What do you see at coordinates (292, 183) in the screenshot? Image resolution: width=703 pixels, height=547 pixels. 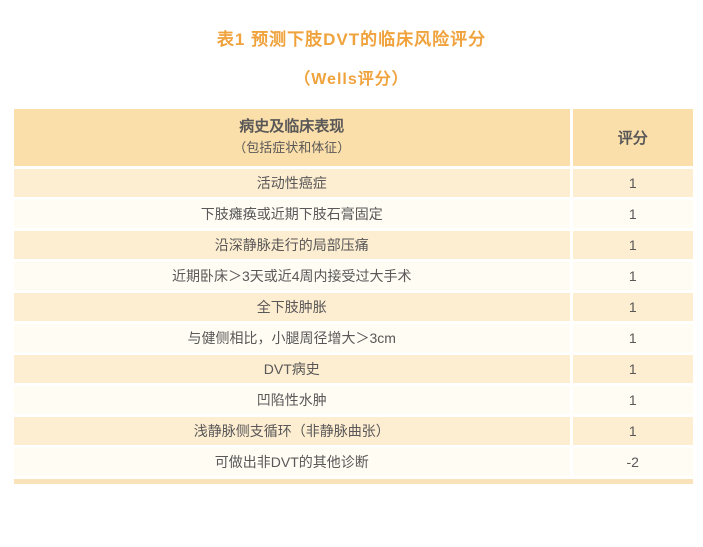 I see `item-cell: 活动性癌症` at bounding box center [292, 183].